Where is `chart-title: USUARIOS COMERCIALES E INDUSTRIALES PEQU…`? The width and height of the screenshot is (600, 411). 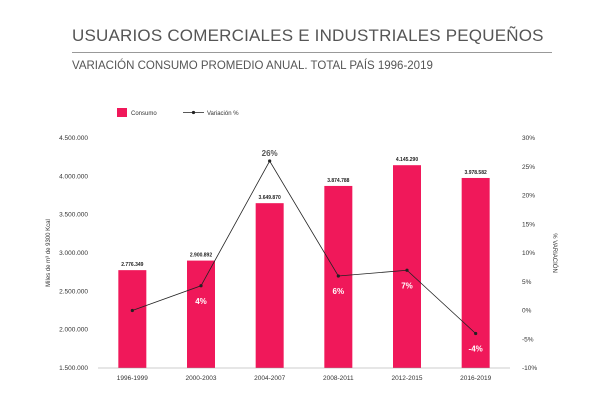
chart-title: USUARIOS COMERCIALES E INDUSTRIALES PEQU… is located at coordinates (308, 35).